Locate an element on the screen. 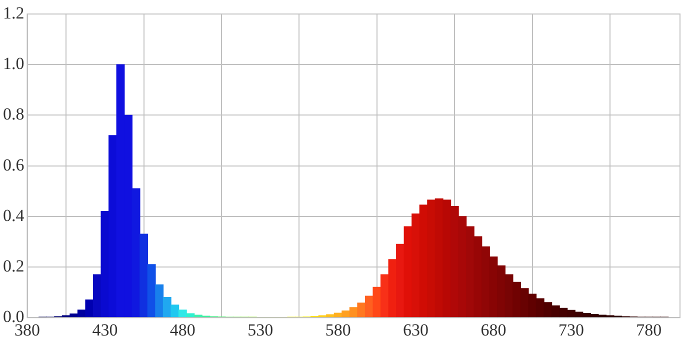 This screenshot has height=344, width=686. y-tick-label: 1.0 is located at coordinates (13, 64).